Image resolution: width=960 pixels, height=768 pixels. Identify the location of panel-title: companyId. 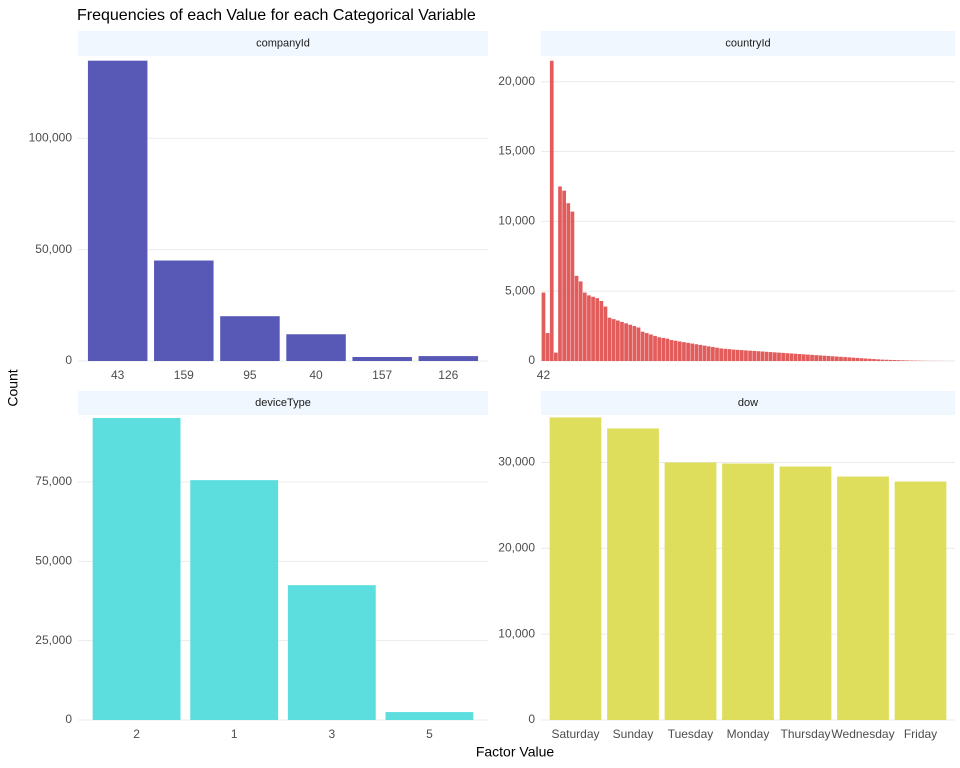
(283, 43).